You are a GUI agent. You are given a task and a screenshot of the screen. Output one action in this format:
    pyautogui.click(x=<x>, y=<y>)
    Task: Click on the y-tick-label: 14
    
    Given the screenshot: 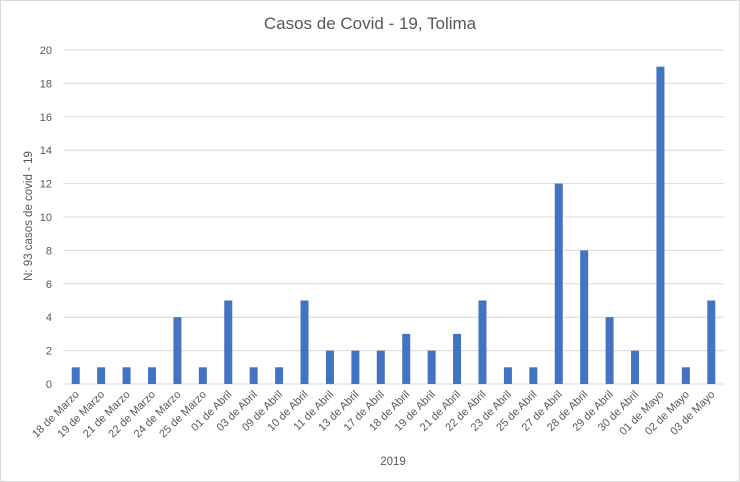 What is the action you would take?
    pyautogui.click(x=46, y=151)
    